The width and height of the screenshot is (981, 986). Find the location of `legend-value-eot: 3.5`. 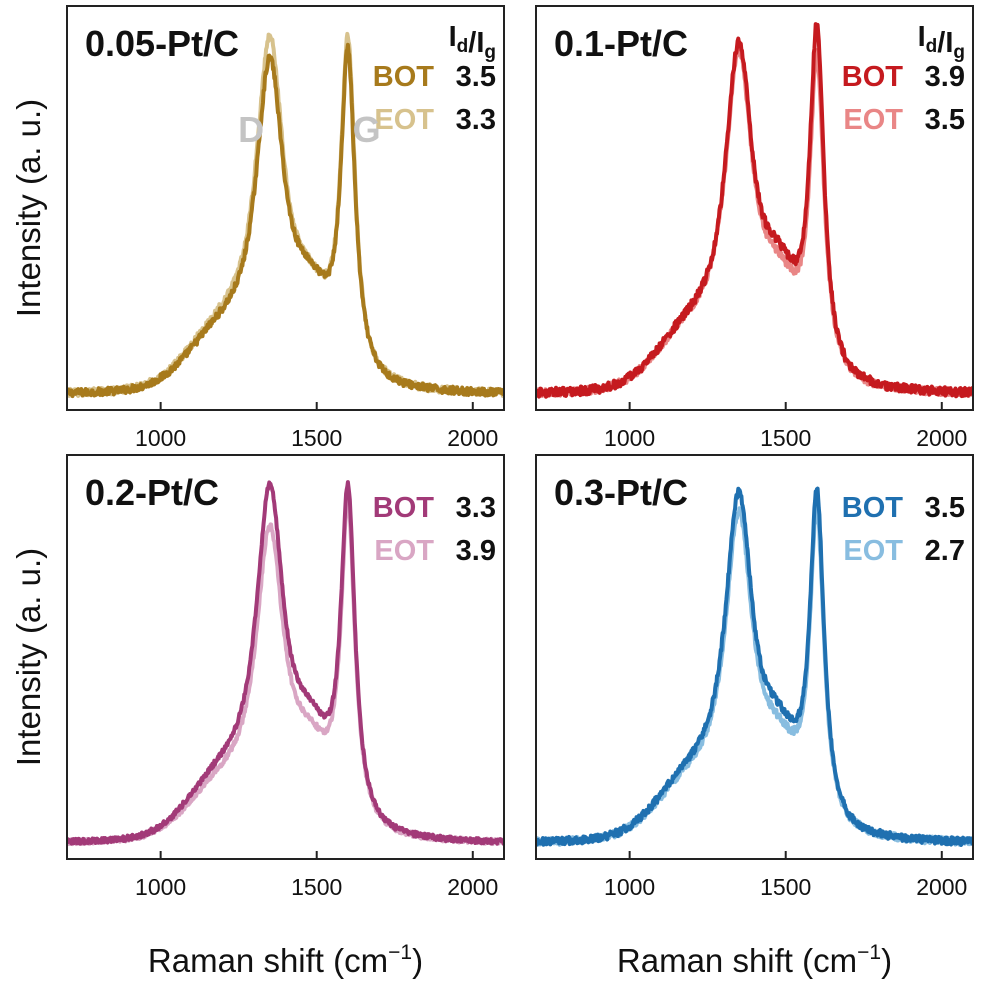

legend-value-eot: 3.5 is located at coordinates (945, 120).